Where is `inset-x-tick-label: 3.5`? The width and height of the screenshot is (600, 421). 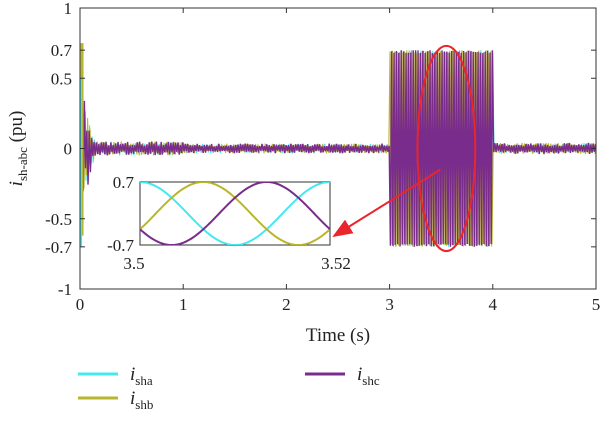 inset-x-tick-label: 3.5 is located at coordinates (133, 263).